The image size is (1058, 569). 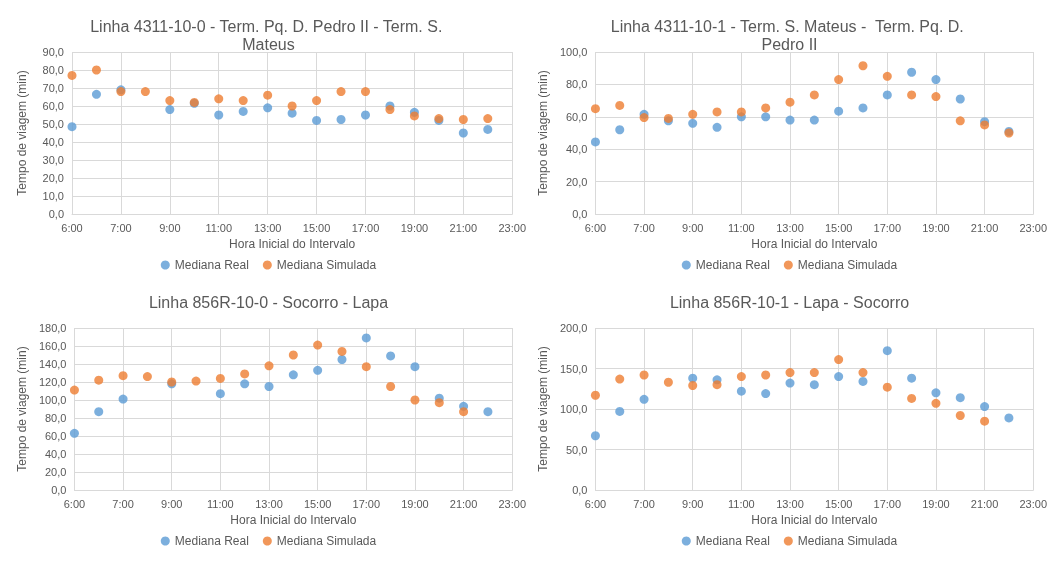 I want to click on y-tick-label: 180,0, so click(x=52, y=328).